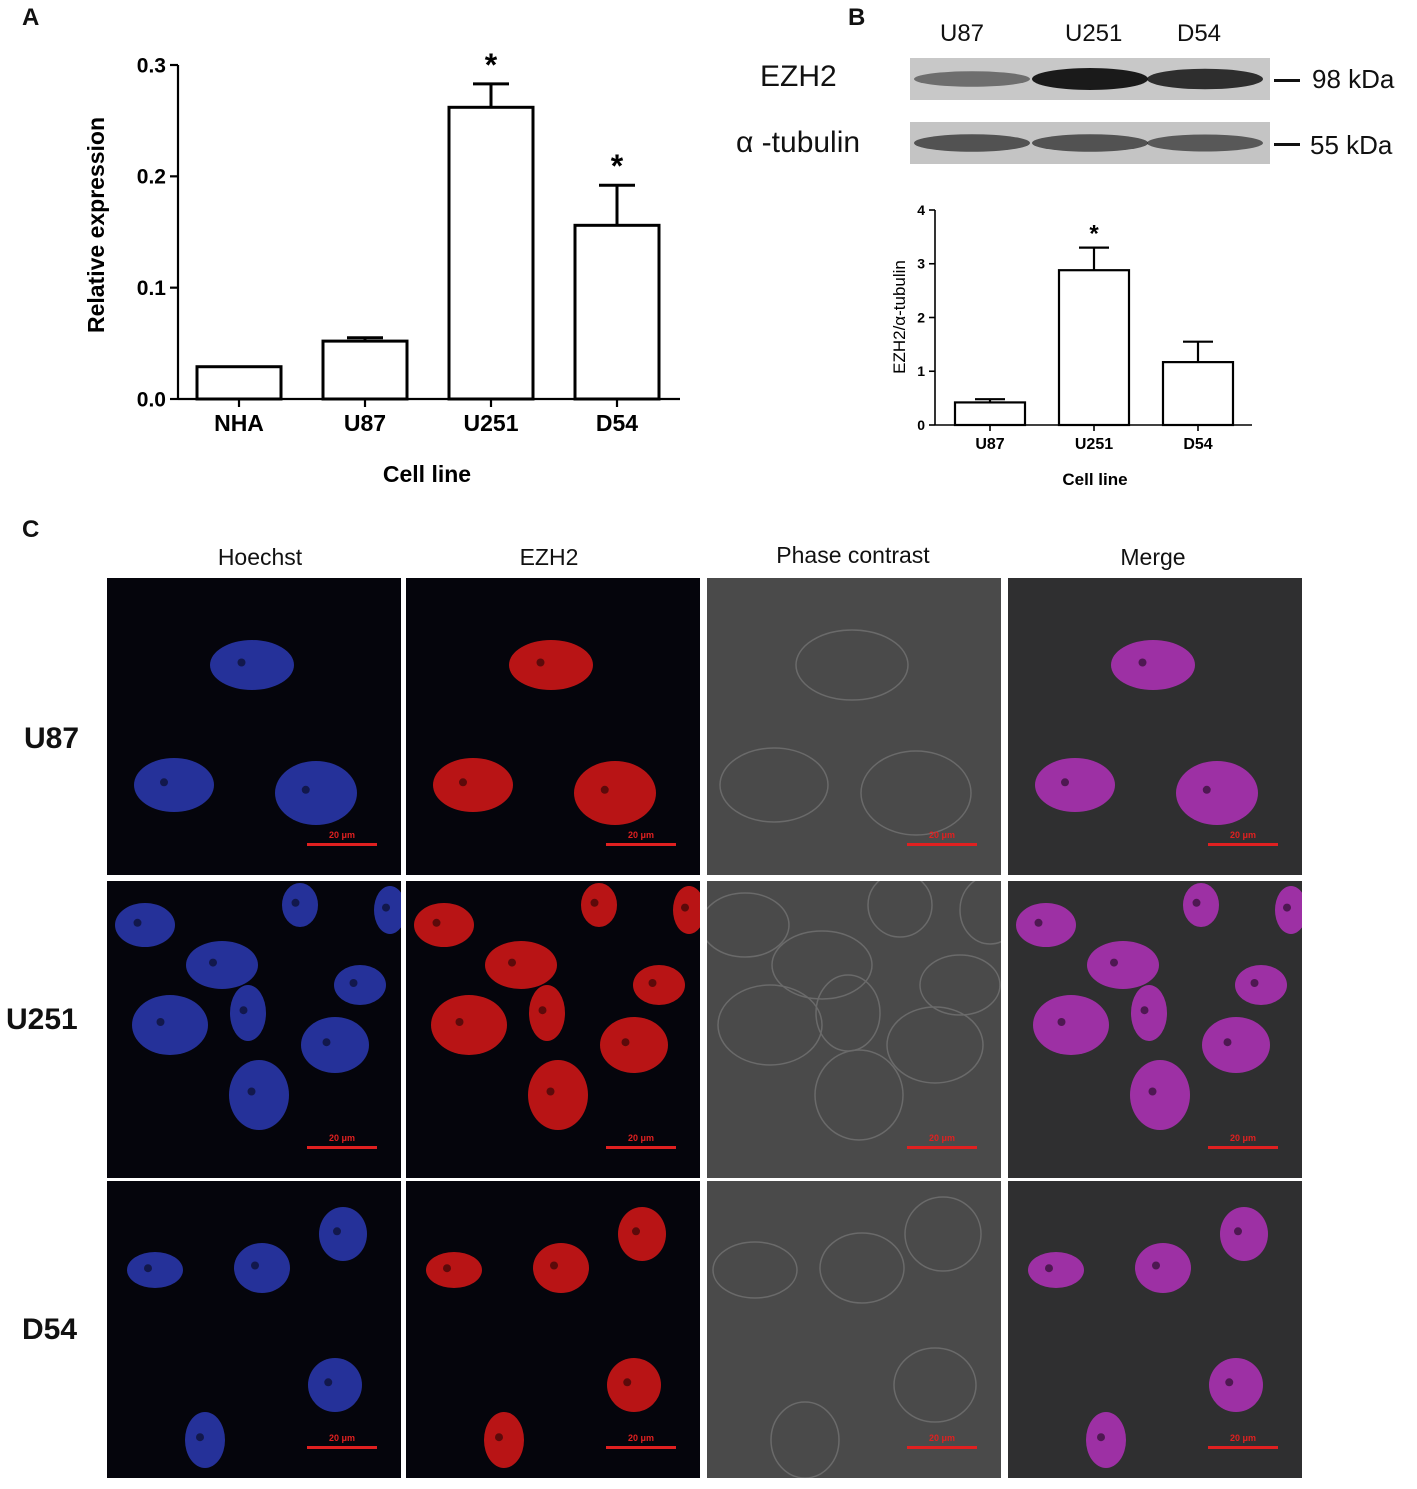 The height and width of the screenshot is (1489, 1417). I want to click on panel-label-b: B, so click(857, 17).